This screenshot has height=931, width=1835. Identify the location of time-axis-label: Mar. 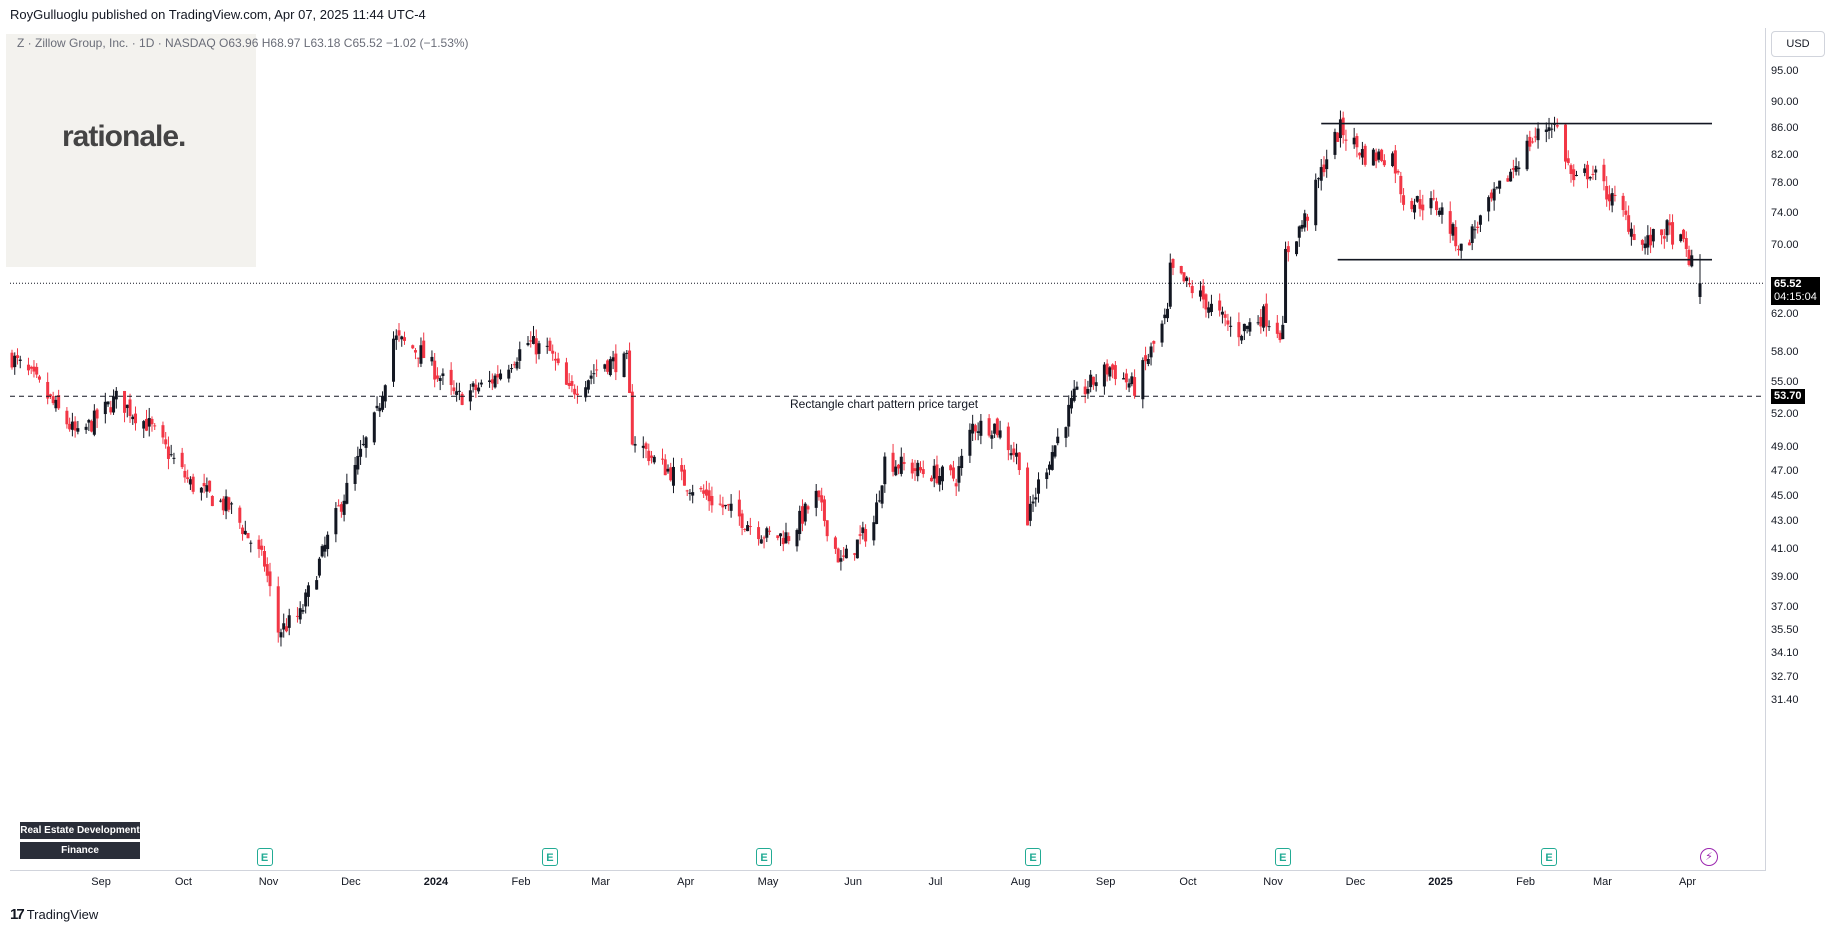
(601, 882).